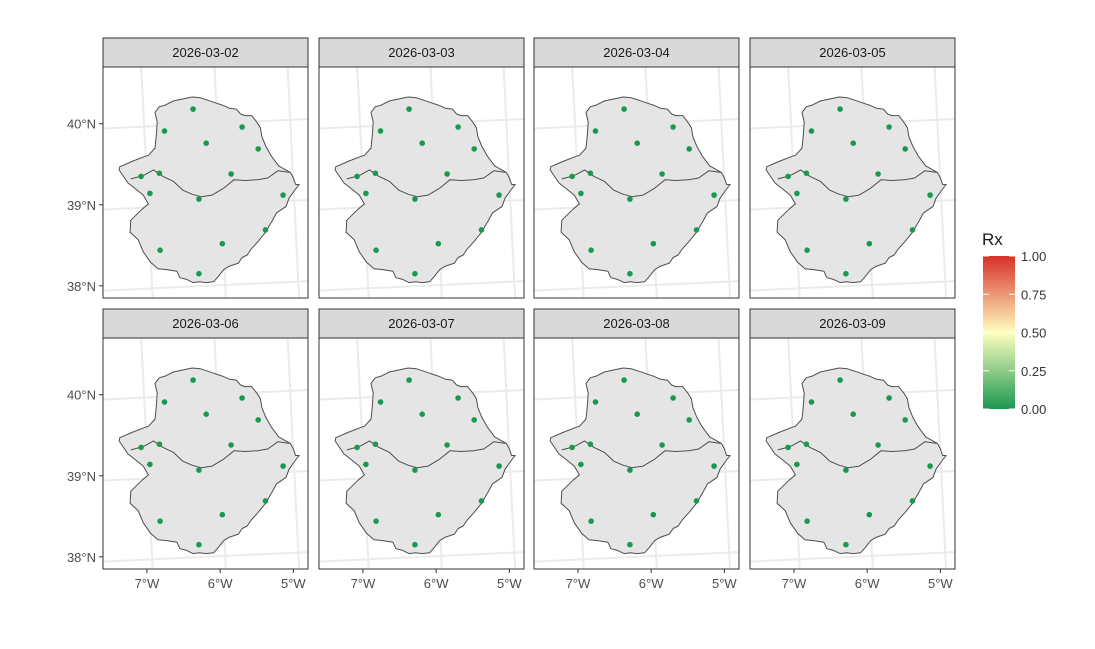  Describe the element at coordinates (421, 52) in the screenshot. I see `facet-strip` at that location.